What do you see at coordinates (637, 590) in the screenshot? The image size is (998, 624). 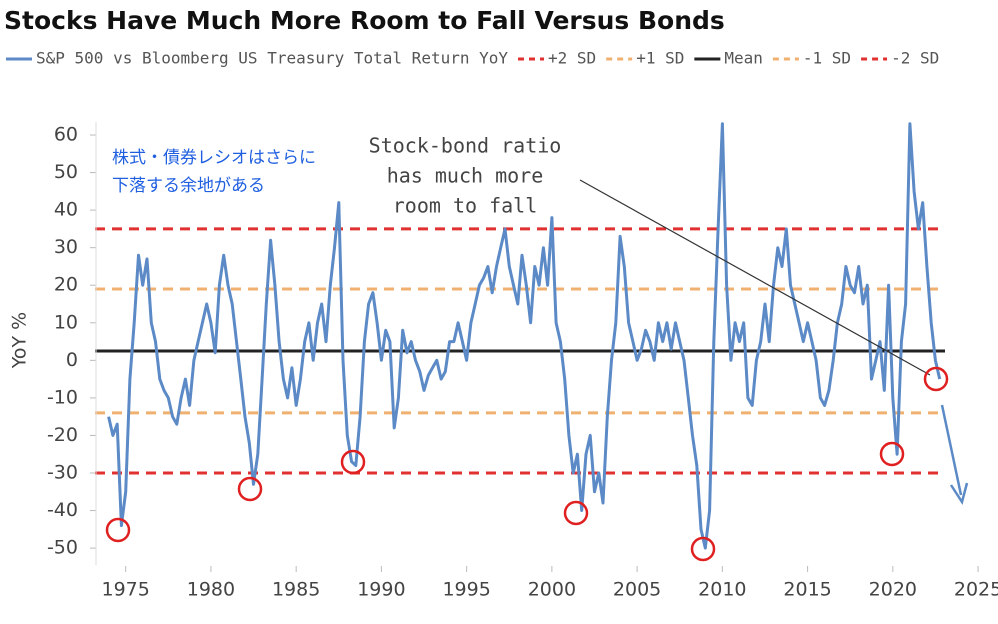 I see `x-tick-label: 2005` at bounding box center [637, 590].